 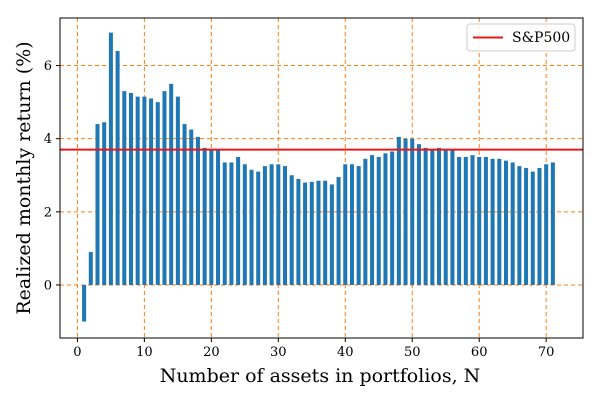 What do you see at coordinates (144, 352) in the screenshot?
I see `x-tick-label: 10` at bounding box center [144, 352].